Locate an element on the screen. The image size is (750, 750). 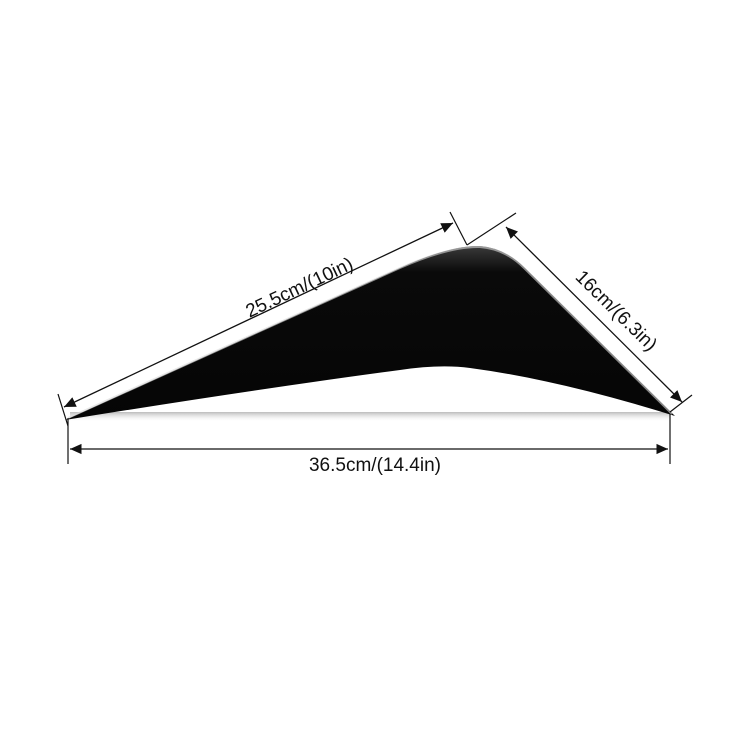
floor-shadow is located at coordinates (370, 417).